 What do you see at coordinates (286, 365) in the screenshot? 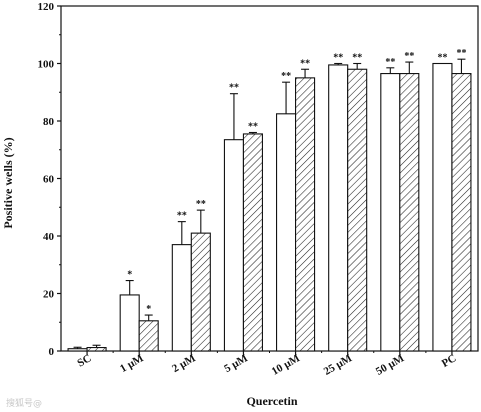
I see `x-tick-label: 10 µM` at bounding box center [286, 365].